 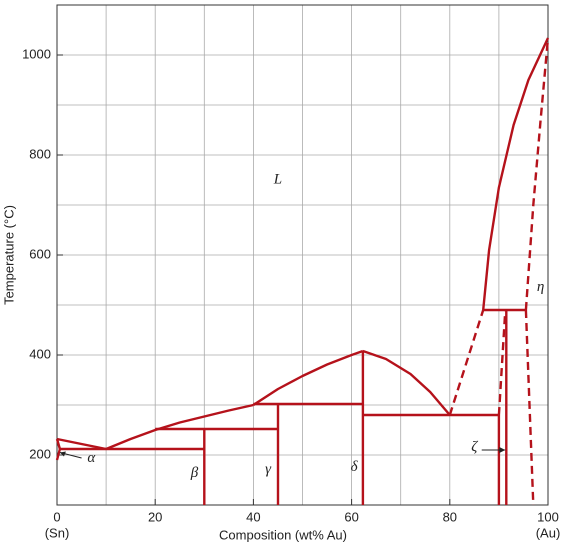 What do you see at coordinates (40, 153) in the screenshot?
I see `y-tick-label: 800` at bounding box center [40, 153].